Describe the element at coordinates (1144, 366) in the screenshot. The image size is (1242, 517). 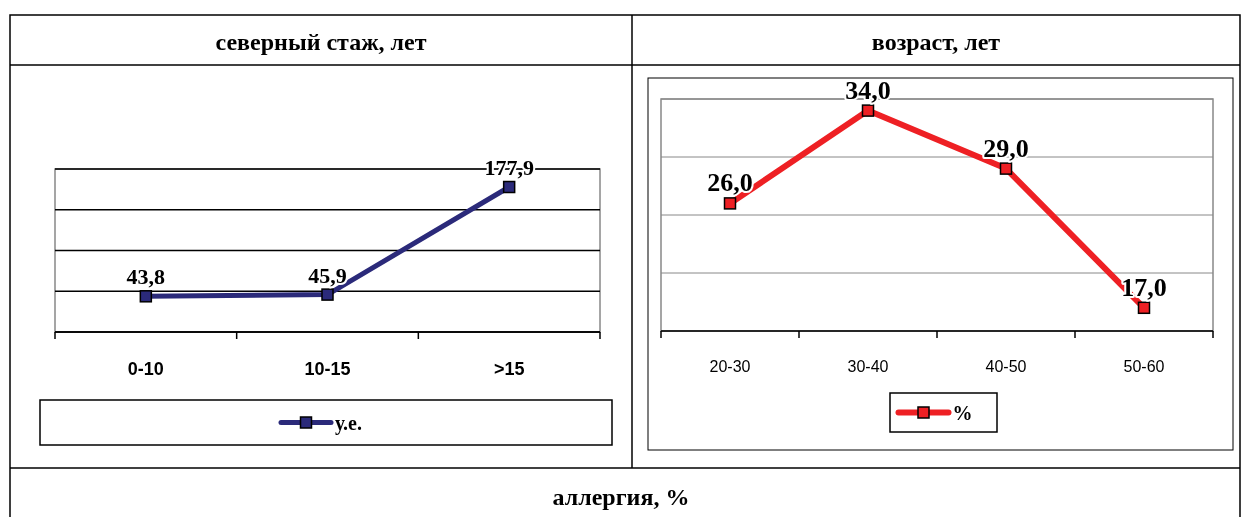
I see `x-tick-label: 50-60` at that location.